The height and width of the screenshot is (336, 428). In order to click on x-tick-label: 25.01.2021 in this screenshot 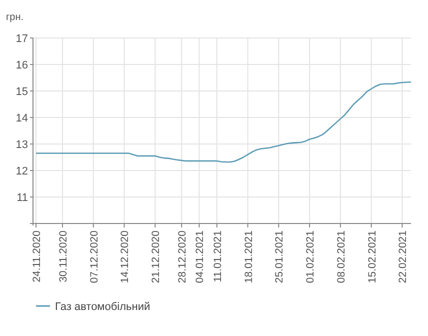, I will do `click(280, 257)`.